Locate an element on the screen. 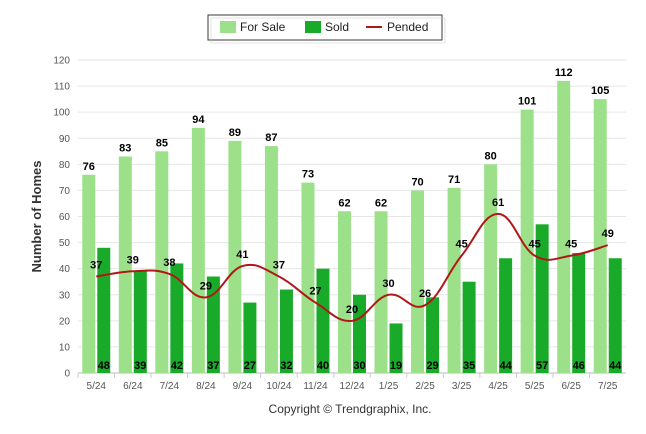  x-tick-label: 5/24 is located at coordinates (97, 386).